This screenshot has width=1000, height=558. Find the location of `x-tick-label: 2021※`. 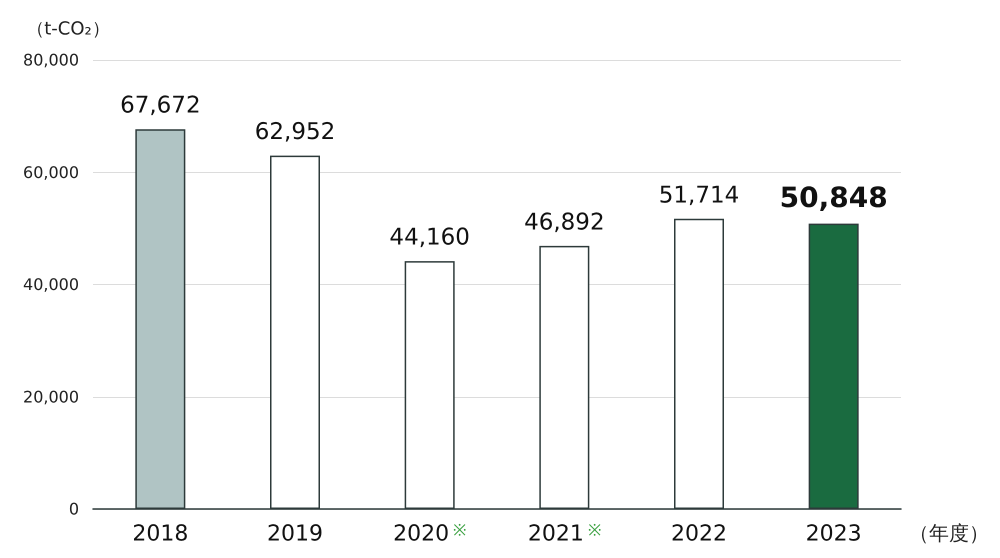

x-tick-label: 2021※ is located at coordinates (564, 534).